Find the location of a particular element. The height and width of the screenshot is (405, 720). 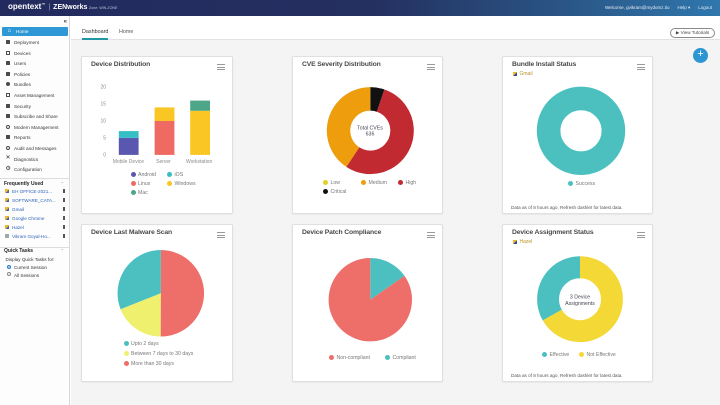

svg-text: 636 is located at coordinates (370, 134).